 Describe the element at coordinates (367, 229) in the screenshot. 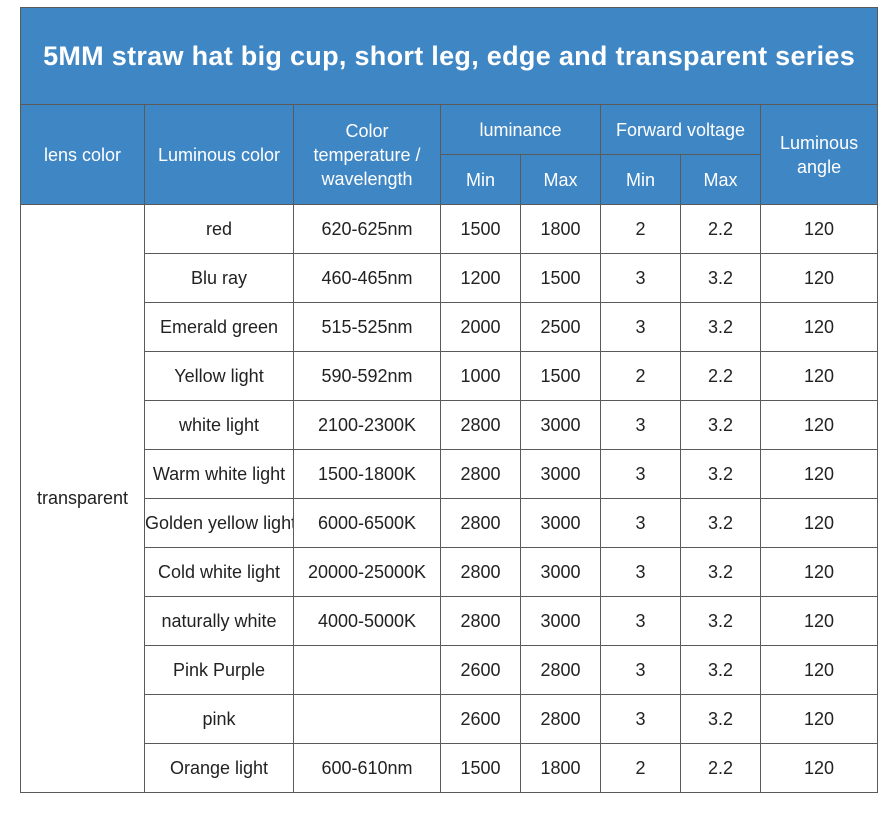

I see `cell-color-temperature: 620-625nm` at that location.